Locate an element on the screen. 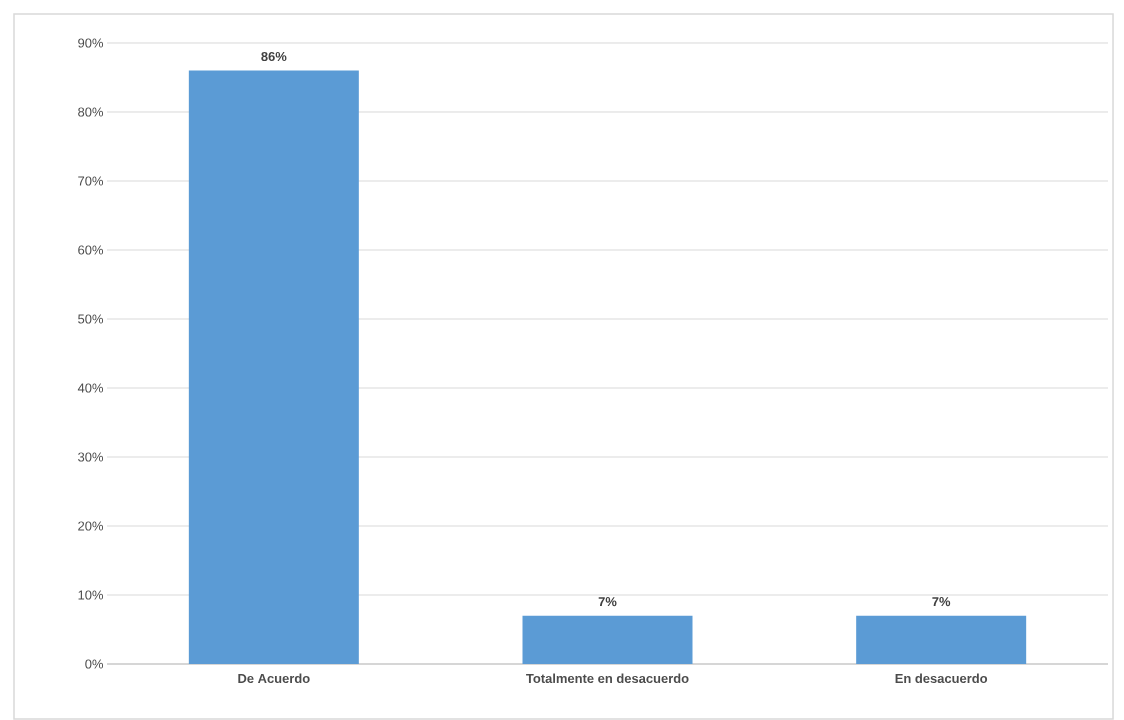 The image size is (1124, 720). y-tick-label: 90% is located at coordinates (91, 43).